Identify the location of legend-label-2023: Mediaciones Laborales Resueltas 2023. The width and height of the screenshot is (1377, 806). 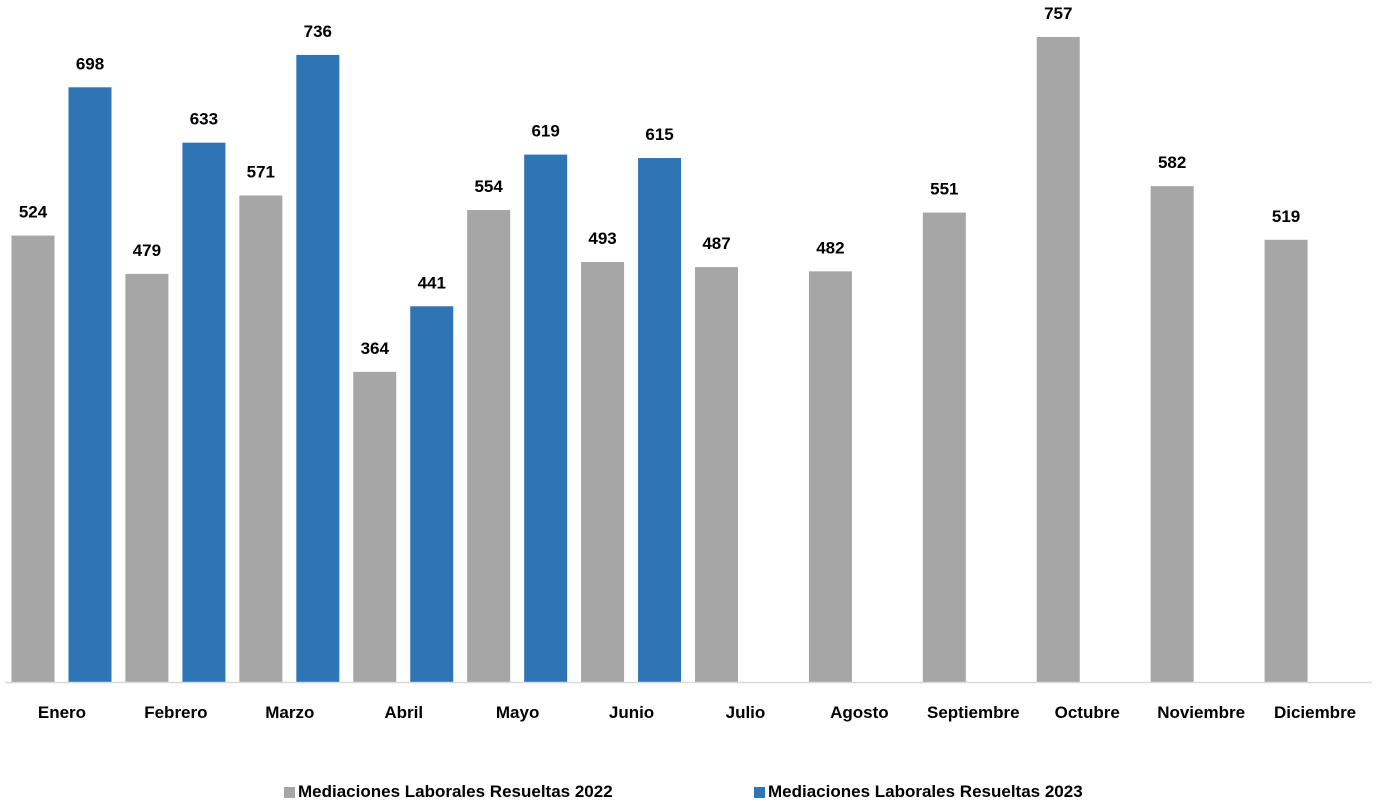
(925, 791).